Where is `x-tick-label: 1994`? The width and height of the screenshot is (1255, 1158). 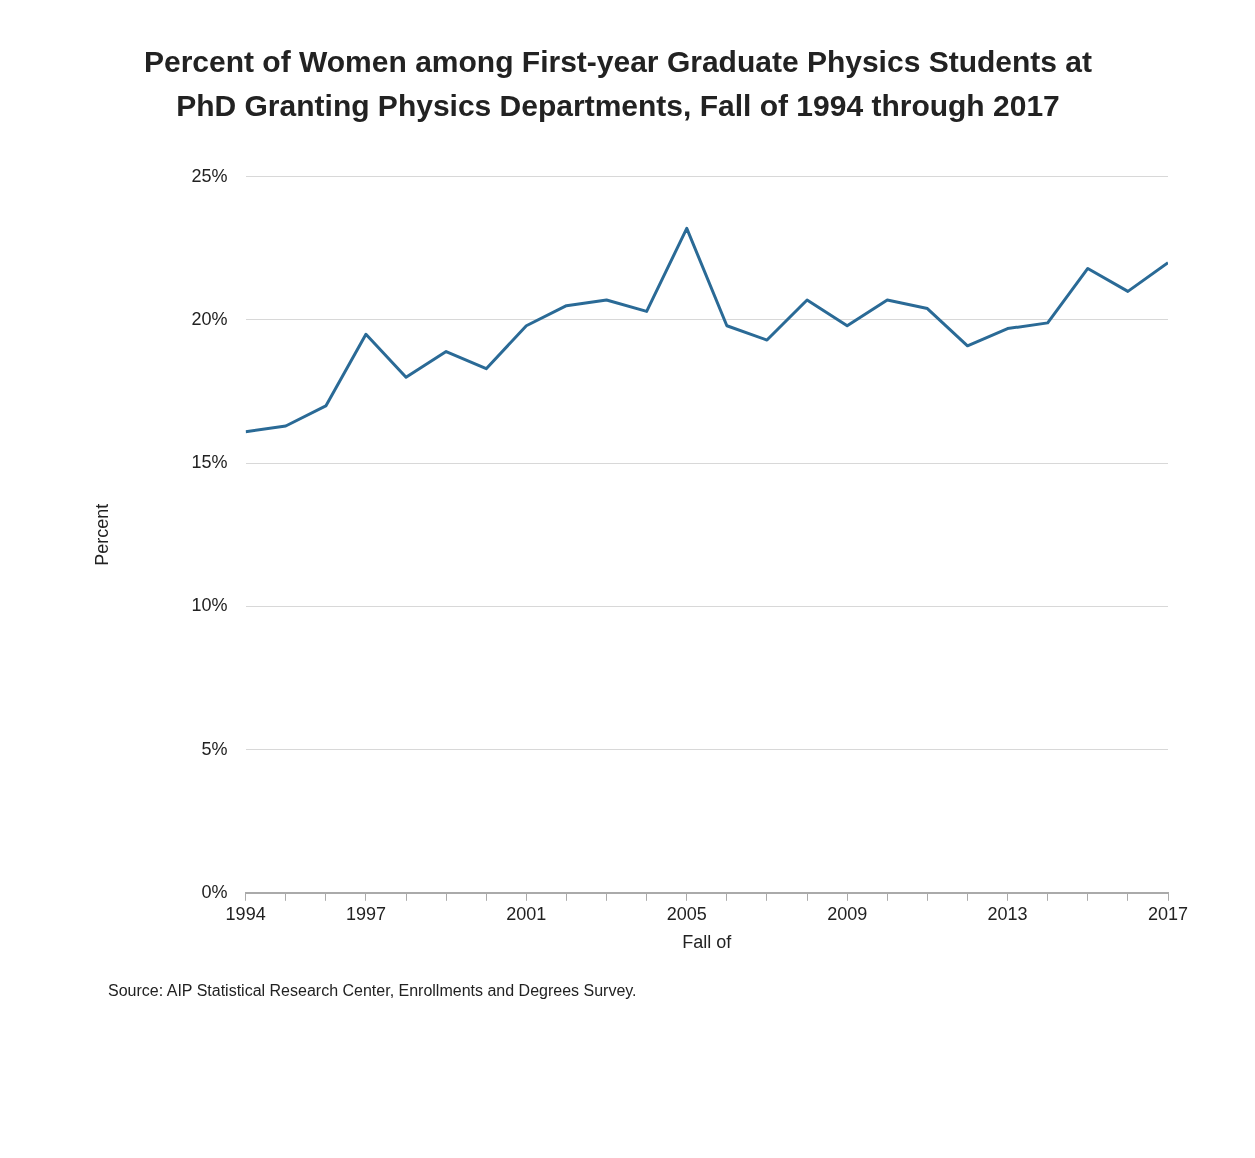
x-tick-label: 1994 is located at coordinates (245, 913).